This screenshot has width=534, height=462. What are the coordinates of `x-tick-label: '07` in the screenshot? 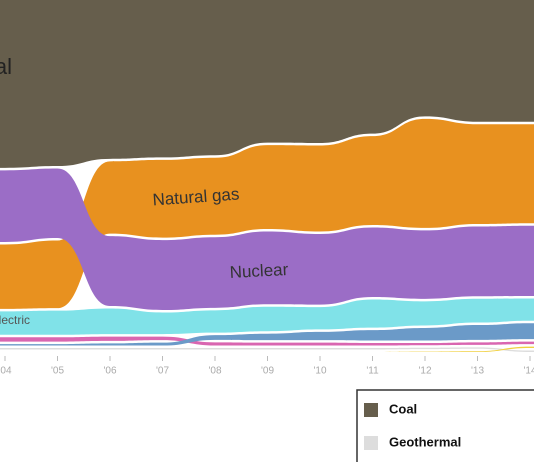 It's located at (162, 371).